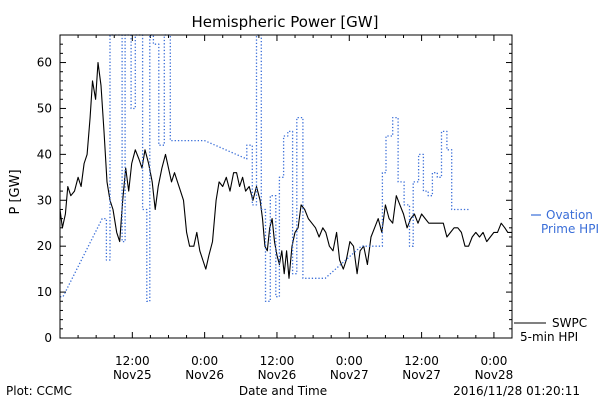  I want to click on legend: Ovation Prime HPI SWPC 5-min HPI, so click(556, 276).